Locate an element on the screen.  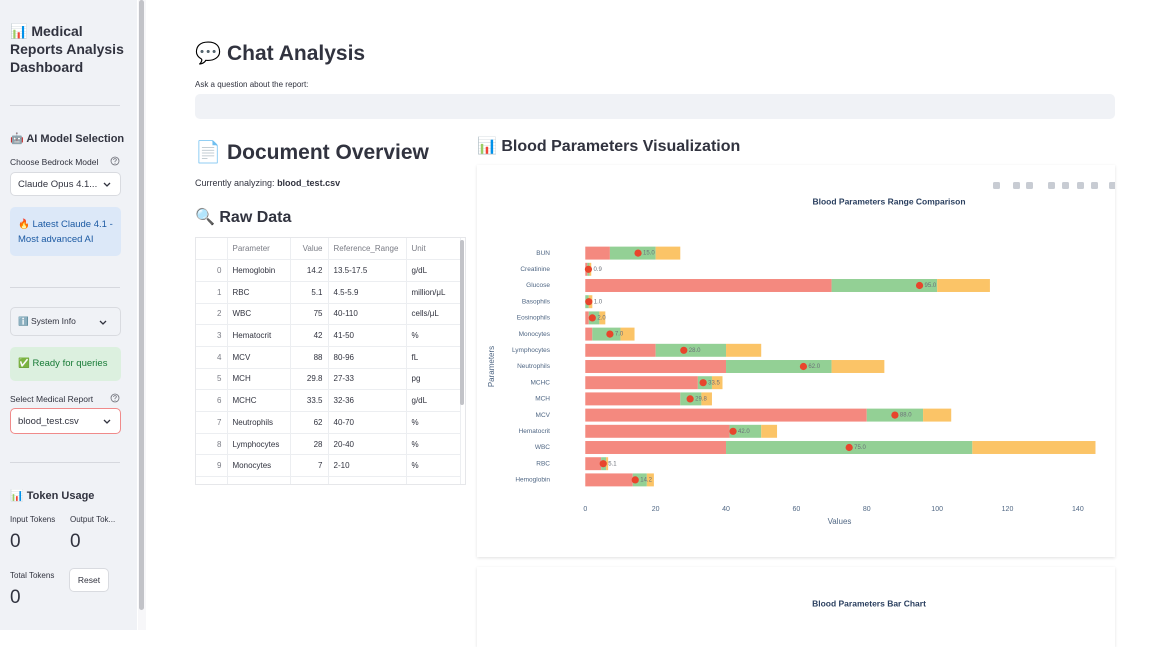
chart-card: Blood Parameters Bar Chart is located at coordinates (796, 607).